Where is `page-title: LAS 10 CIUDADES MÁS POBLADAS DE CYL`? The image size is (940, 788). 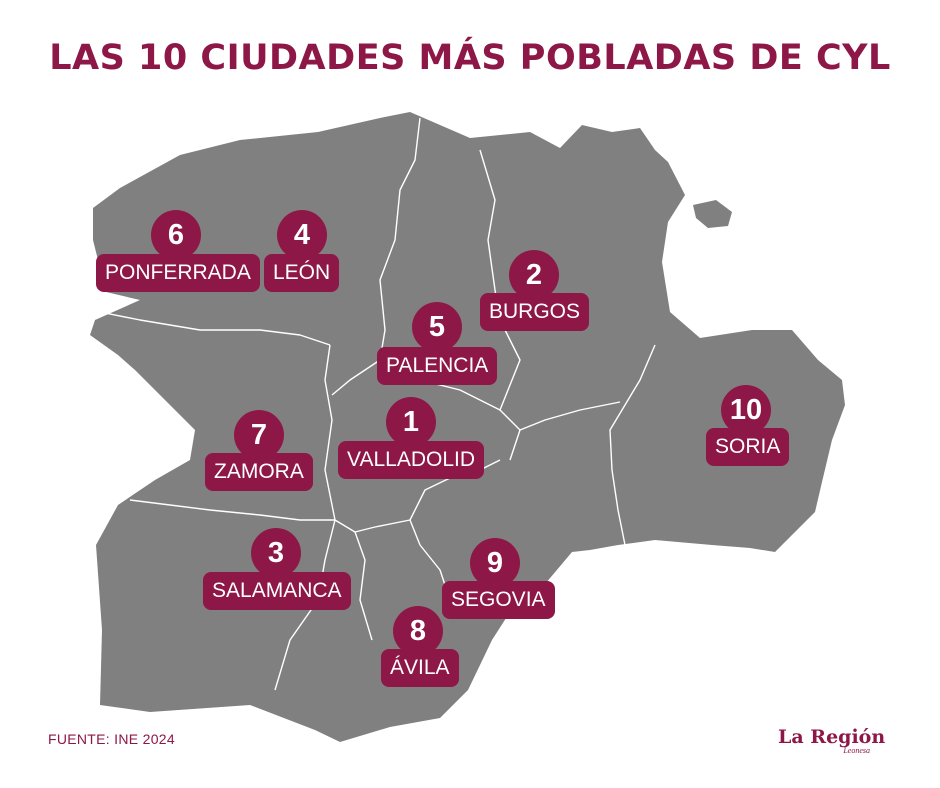 page-title: LAS 10 CIUDADES MÁS POBLADAS DE CYL is located at coordinates (470, 58).